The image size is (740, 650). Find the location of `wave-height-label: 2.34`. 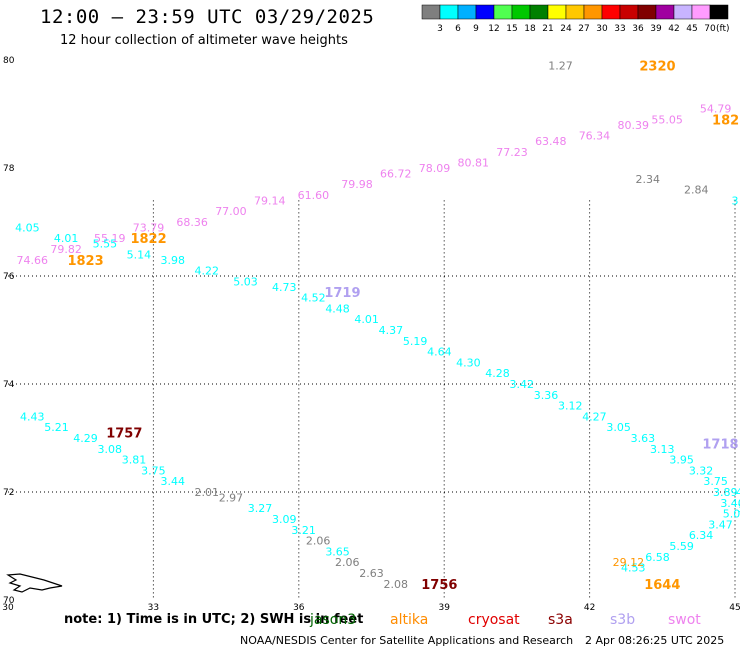

wave-height-label: 2.34 is located at coordinates (648, 179).